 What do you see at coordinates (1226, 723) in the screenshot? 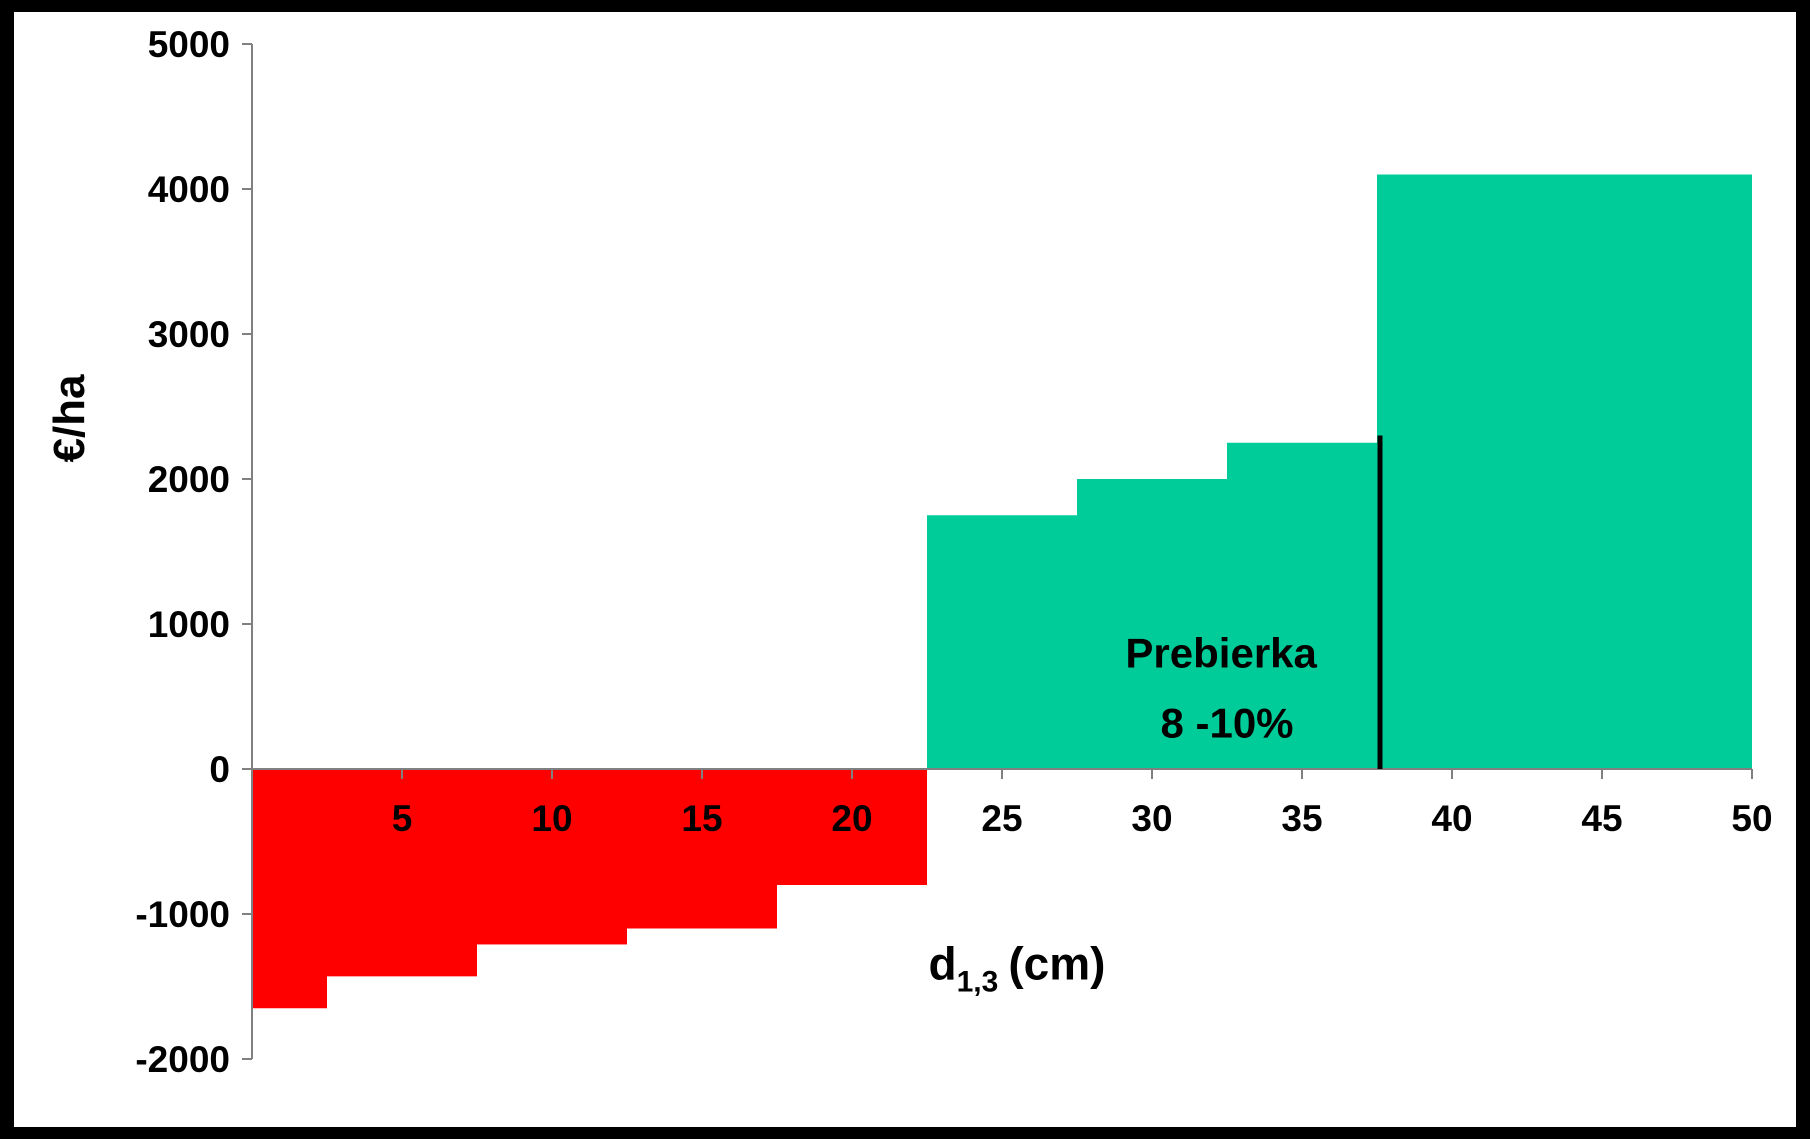
I see `annotation-line-2: 8 -10%` at bounding box center [1226, 723].